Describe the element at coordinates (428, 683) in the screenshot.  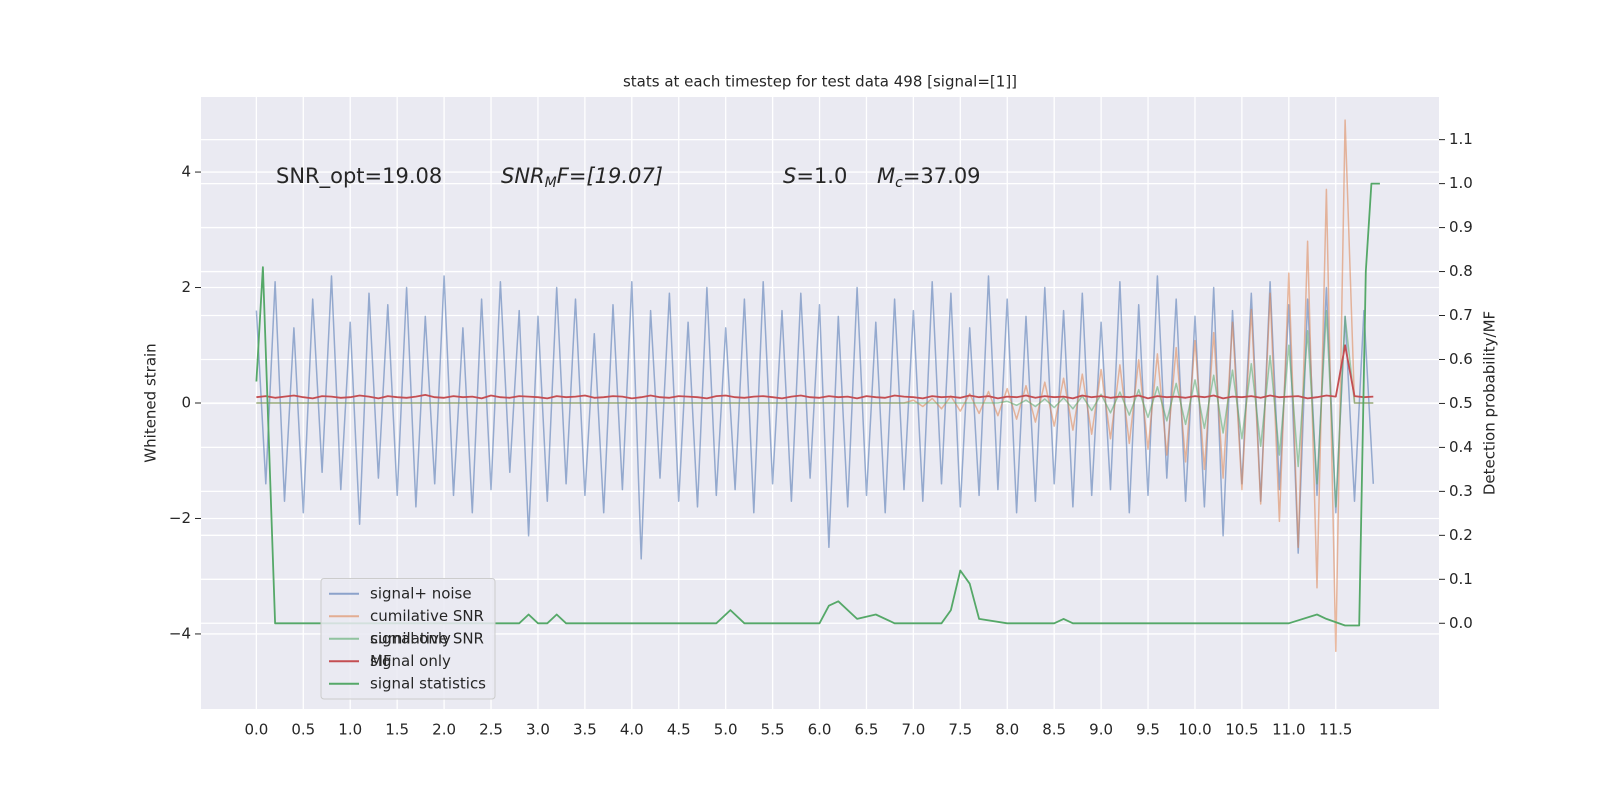
I see `legend-label: signal statistics` at that location.